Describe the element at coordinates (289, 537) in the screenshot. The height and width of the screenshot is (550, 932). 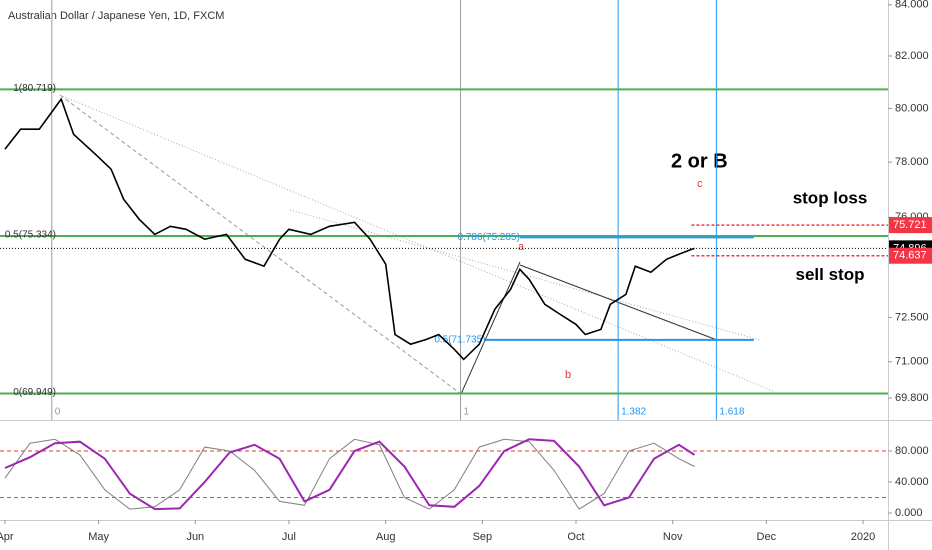
I see `x-tick-label: Jul` at that location.